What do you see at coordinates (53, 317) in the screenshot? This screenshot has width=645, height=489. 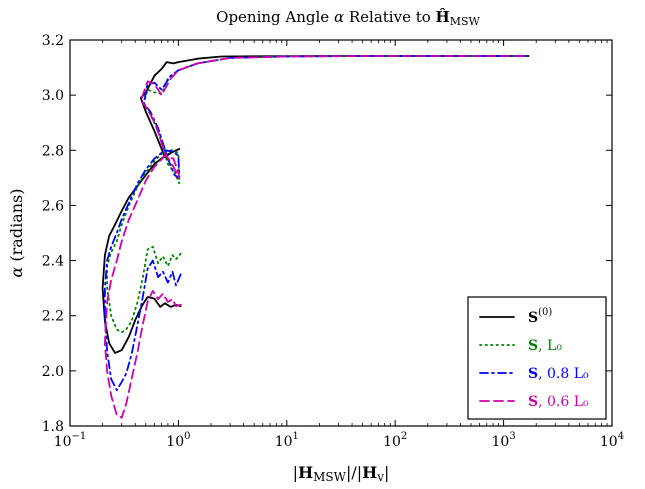 I see `y-tick-label: 2.2` at bounding box center [53, 317].